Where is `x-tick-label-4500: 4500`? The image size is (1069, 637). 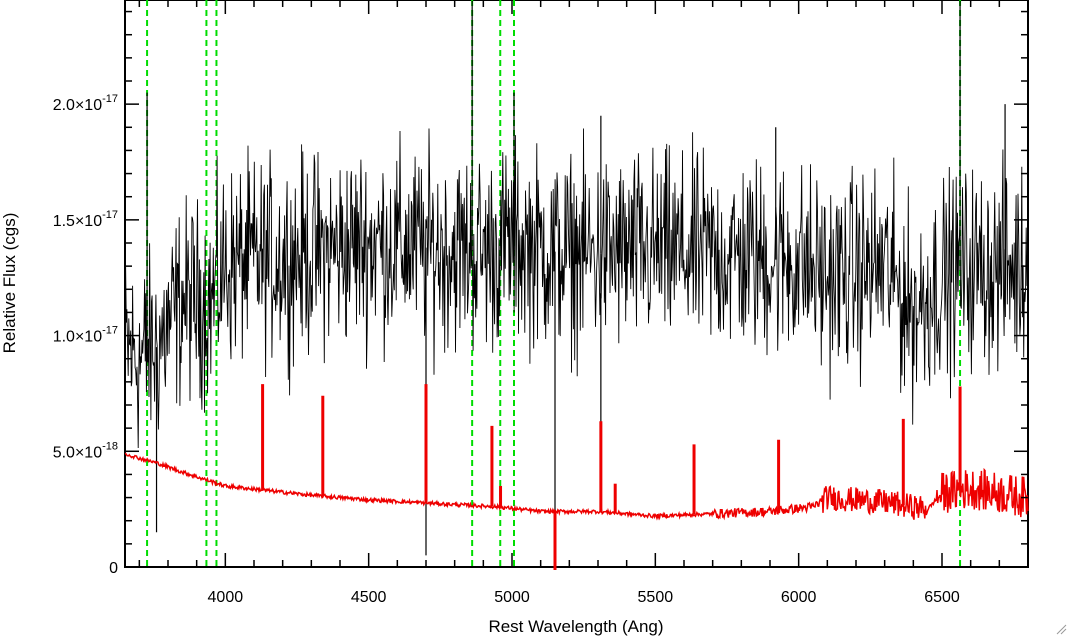
x-tick-label-4500: 4500 is located at coordinates (369, 597).